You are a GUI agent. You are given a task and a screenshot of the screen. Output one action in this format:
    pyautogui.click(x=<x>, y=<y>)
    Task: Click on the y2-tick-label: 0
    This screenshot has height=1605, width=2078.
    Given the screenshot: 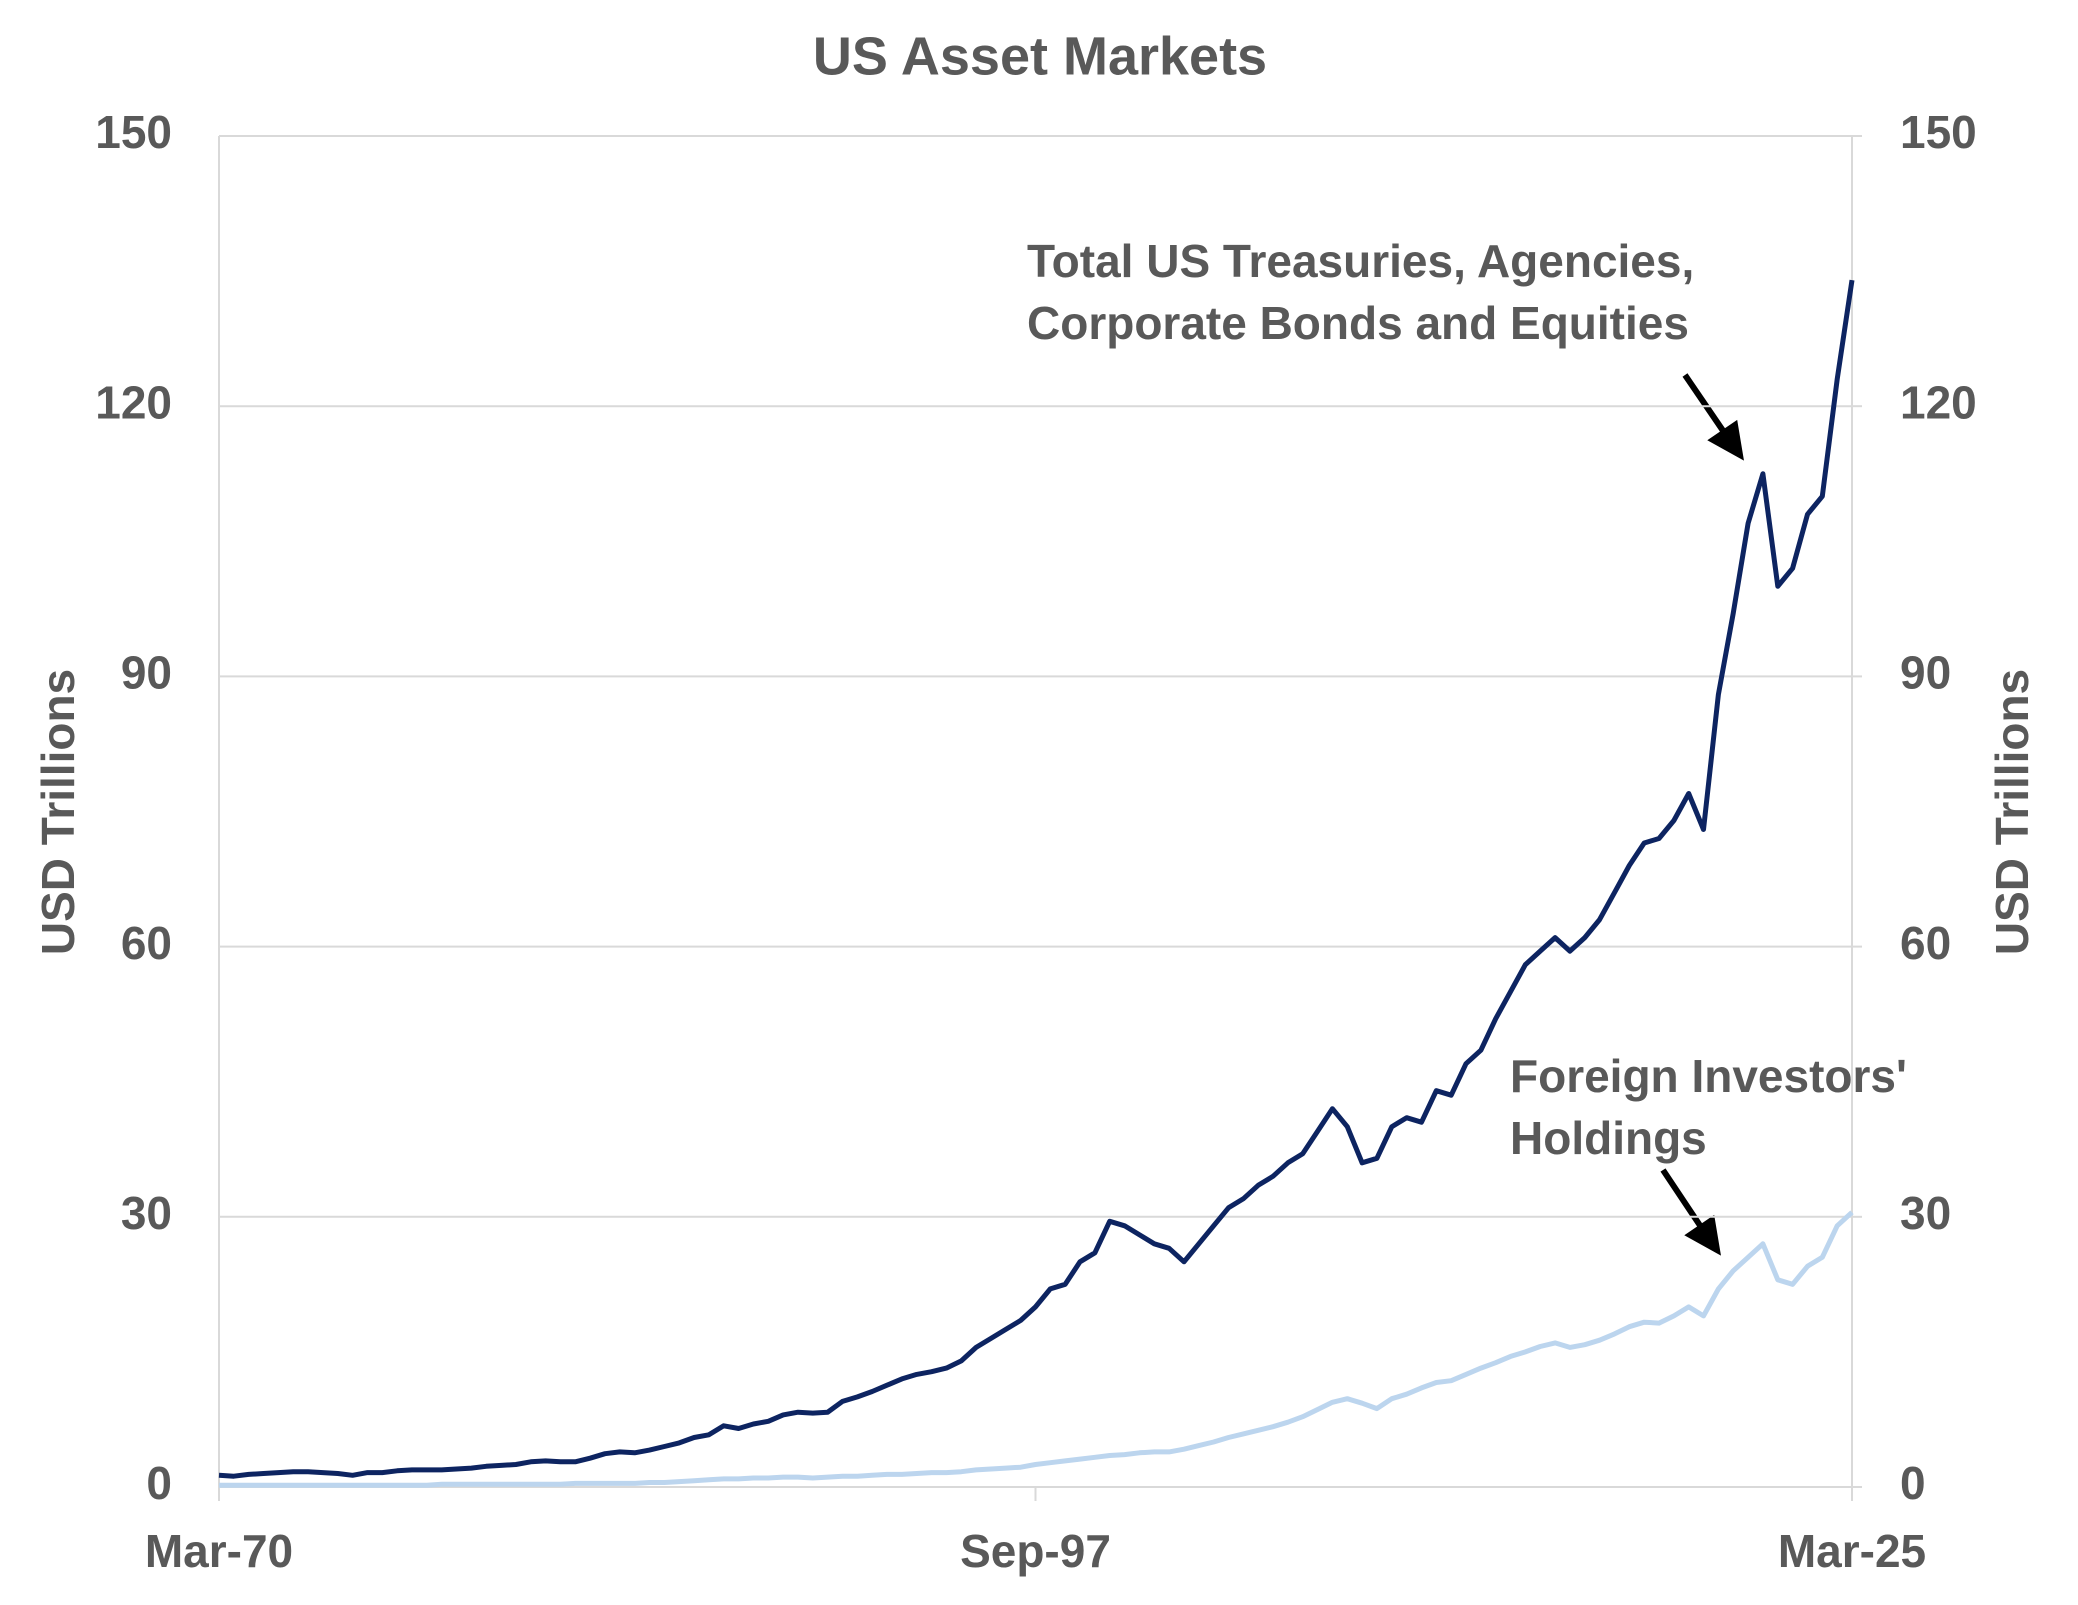 What is the action you would take?
    pyautogui.click(x=1913, y=1483)
    